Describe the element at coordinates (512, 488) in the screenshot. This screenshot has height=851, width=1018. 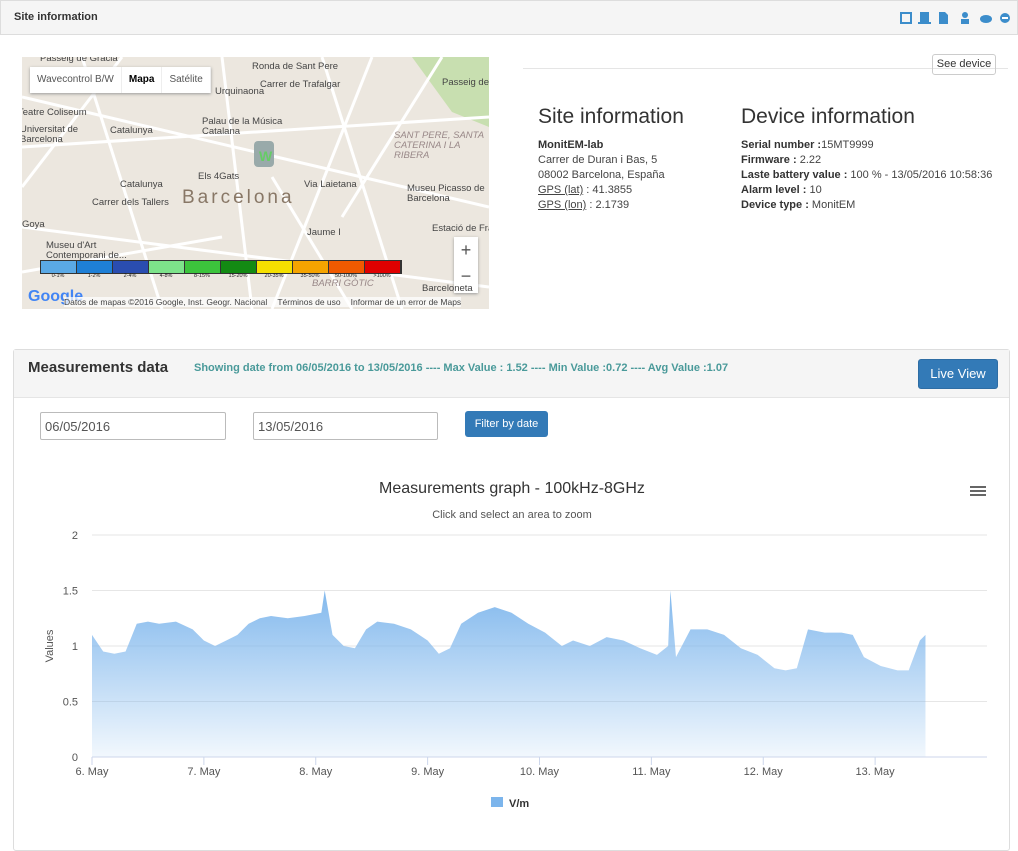
I see `chart-title: Measurements graph - 100kHz-8GHz` at that location.